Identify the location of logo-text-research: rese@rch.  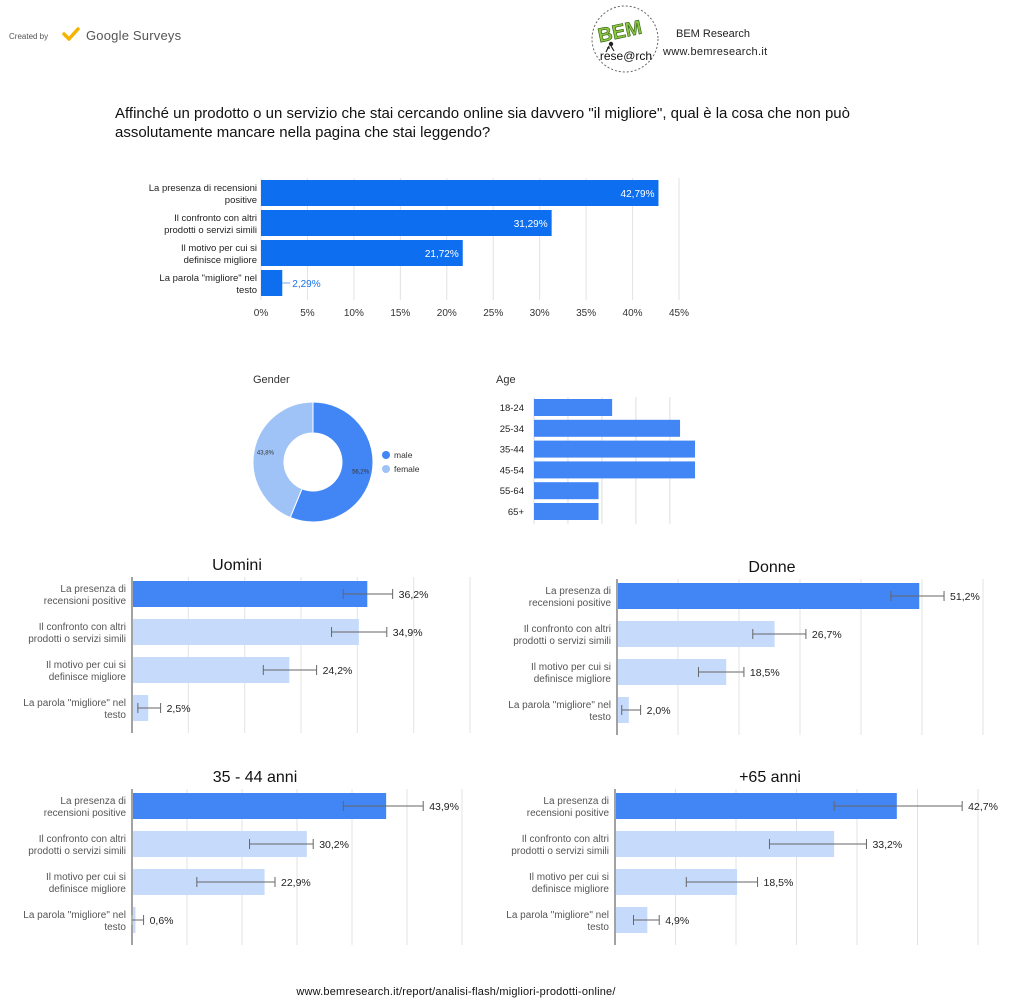
(626, 56).